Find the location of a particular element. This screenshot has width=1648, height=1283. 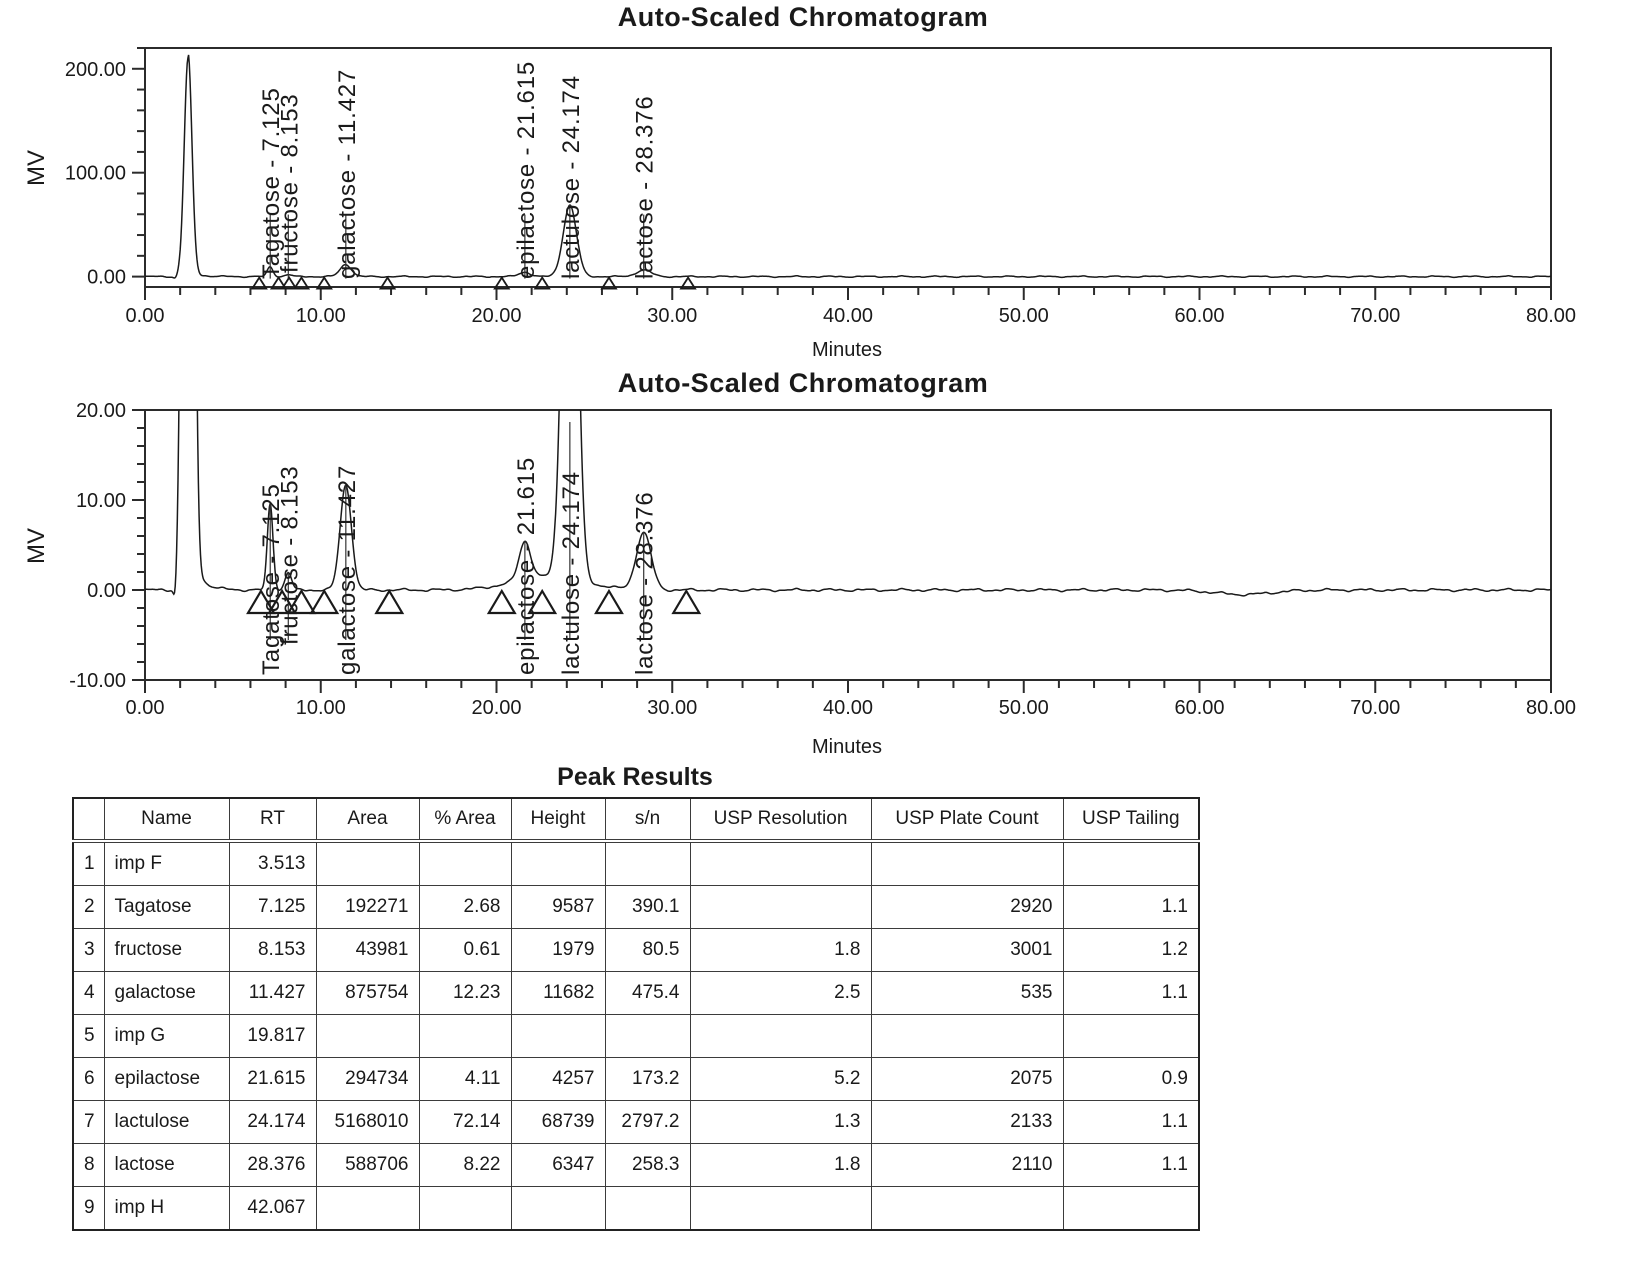

value-cell: 2075 is located at coordinates (967, 1079).